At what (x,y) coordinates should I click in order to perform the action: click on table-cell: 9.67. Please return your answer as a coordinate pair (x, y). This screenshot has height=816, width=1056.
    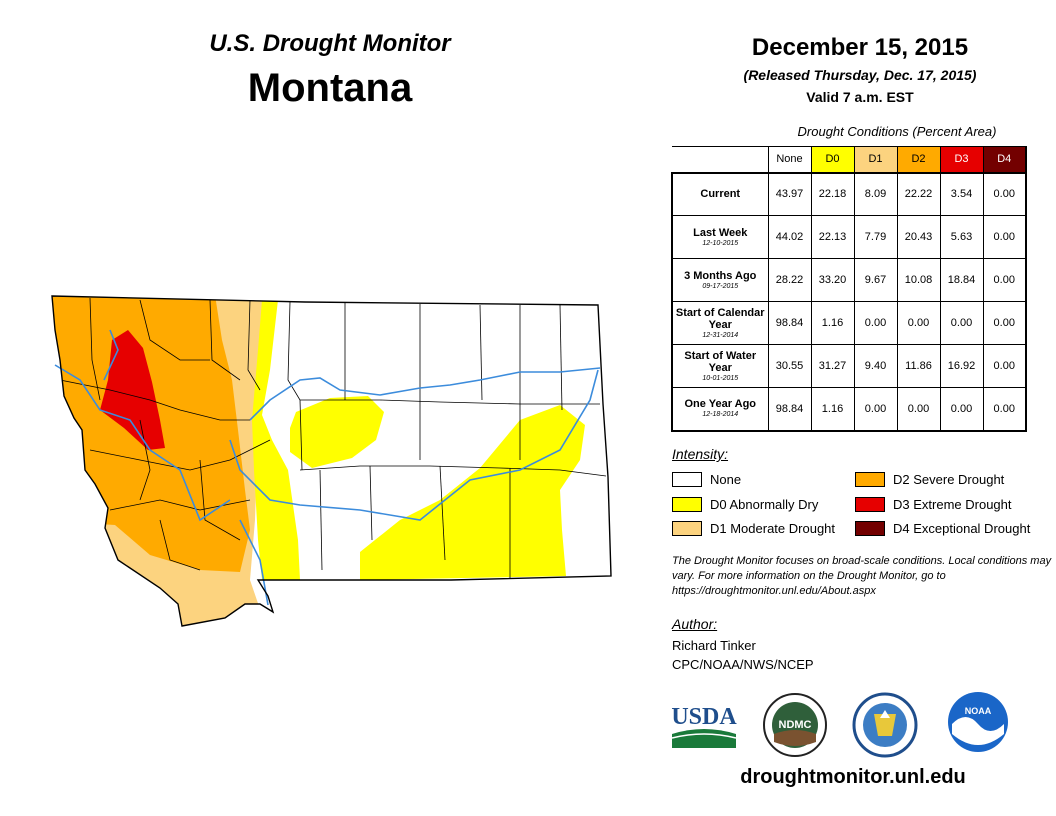
    Looking at the image, I should click on (875, 280).